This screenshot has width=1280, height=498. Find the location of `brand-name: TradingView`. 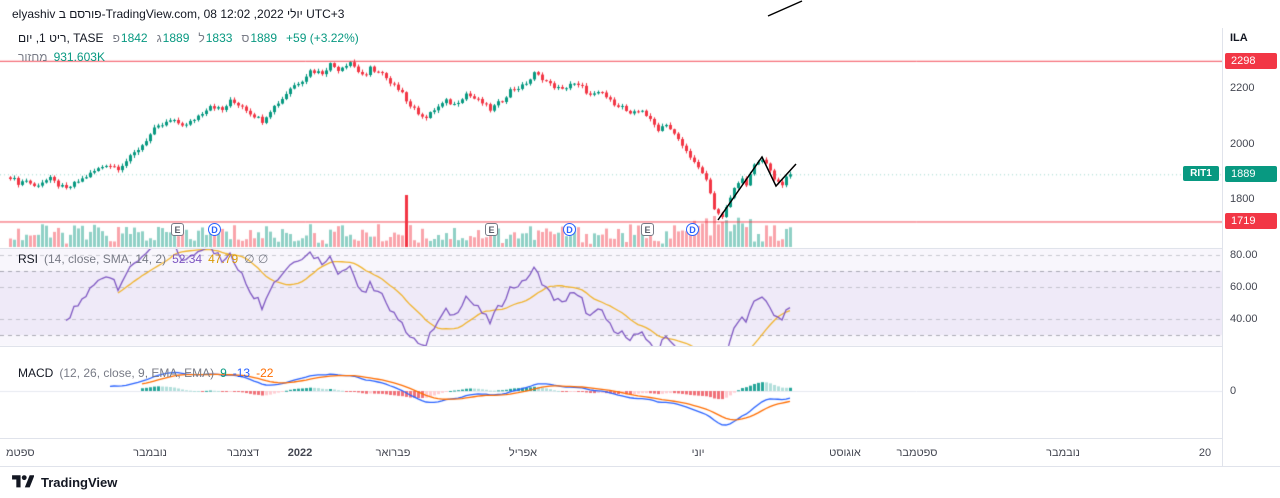

brand-name: TradingView is located at coordinates (79, 482).